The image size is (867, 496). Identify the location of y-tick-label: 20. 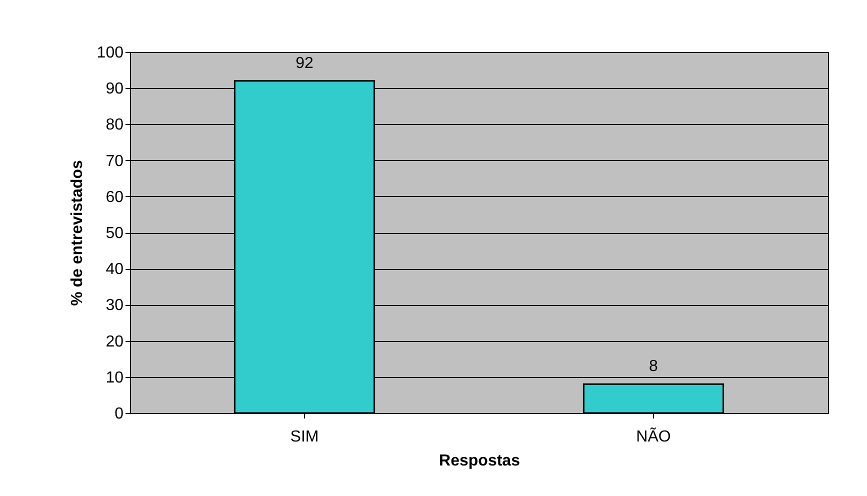
(115, 341).